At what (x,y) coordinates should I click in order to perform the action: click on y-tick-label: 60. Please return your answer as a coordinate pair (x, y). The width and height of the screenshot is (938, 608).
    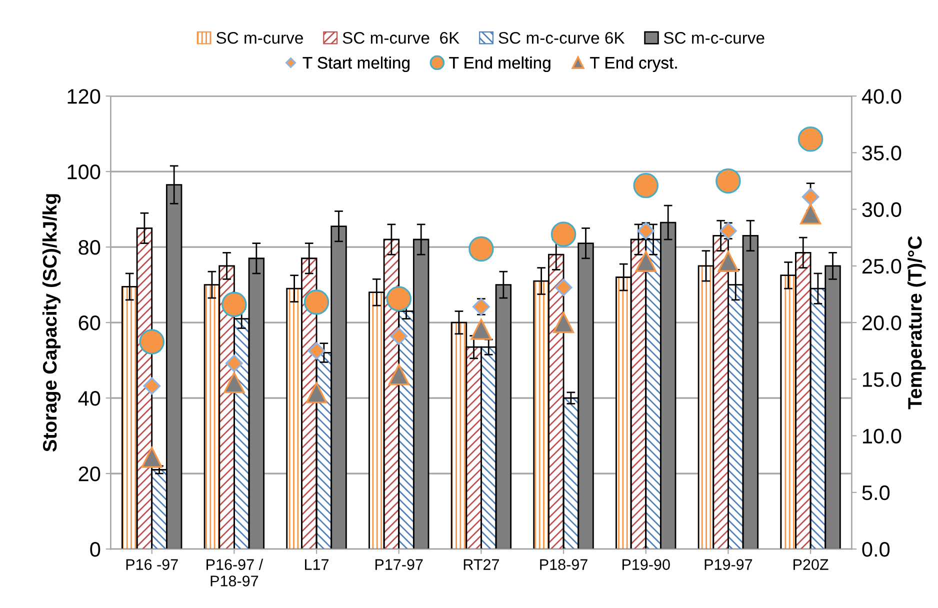
    Looking at the image, I should click on (89, 323).